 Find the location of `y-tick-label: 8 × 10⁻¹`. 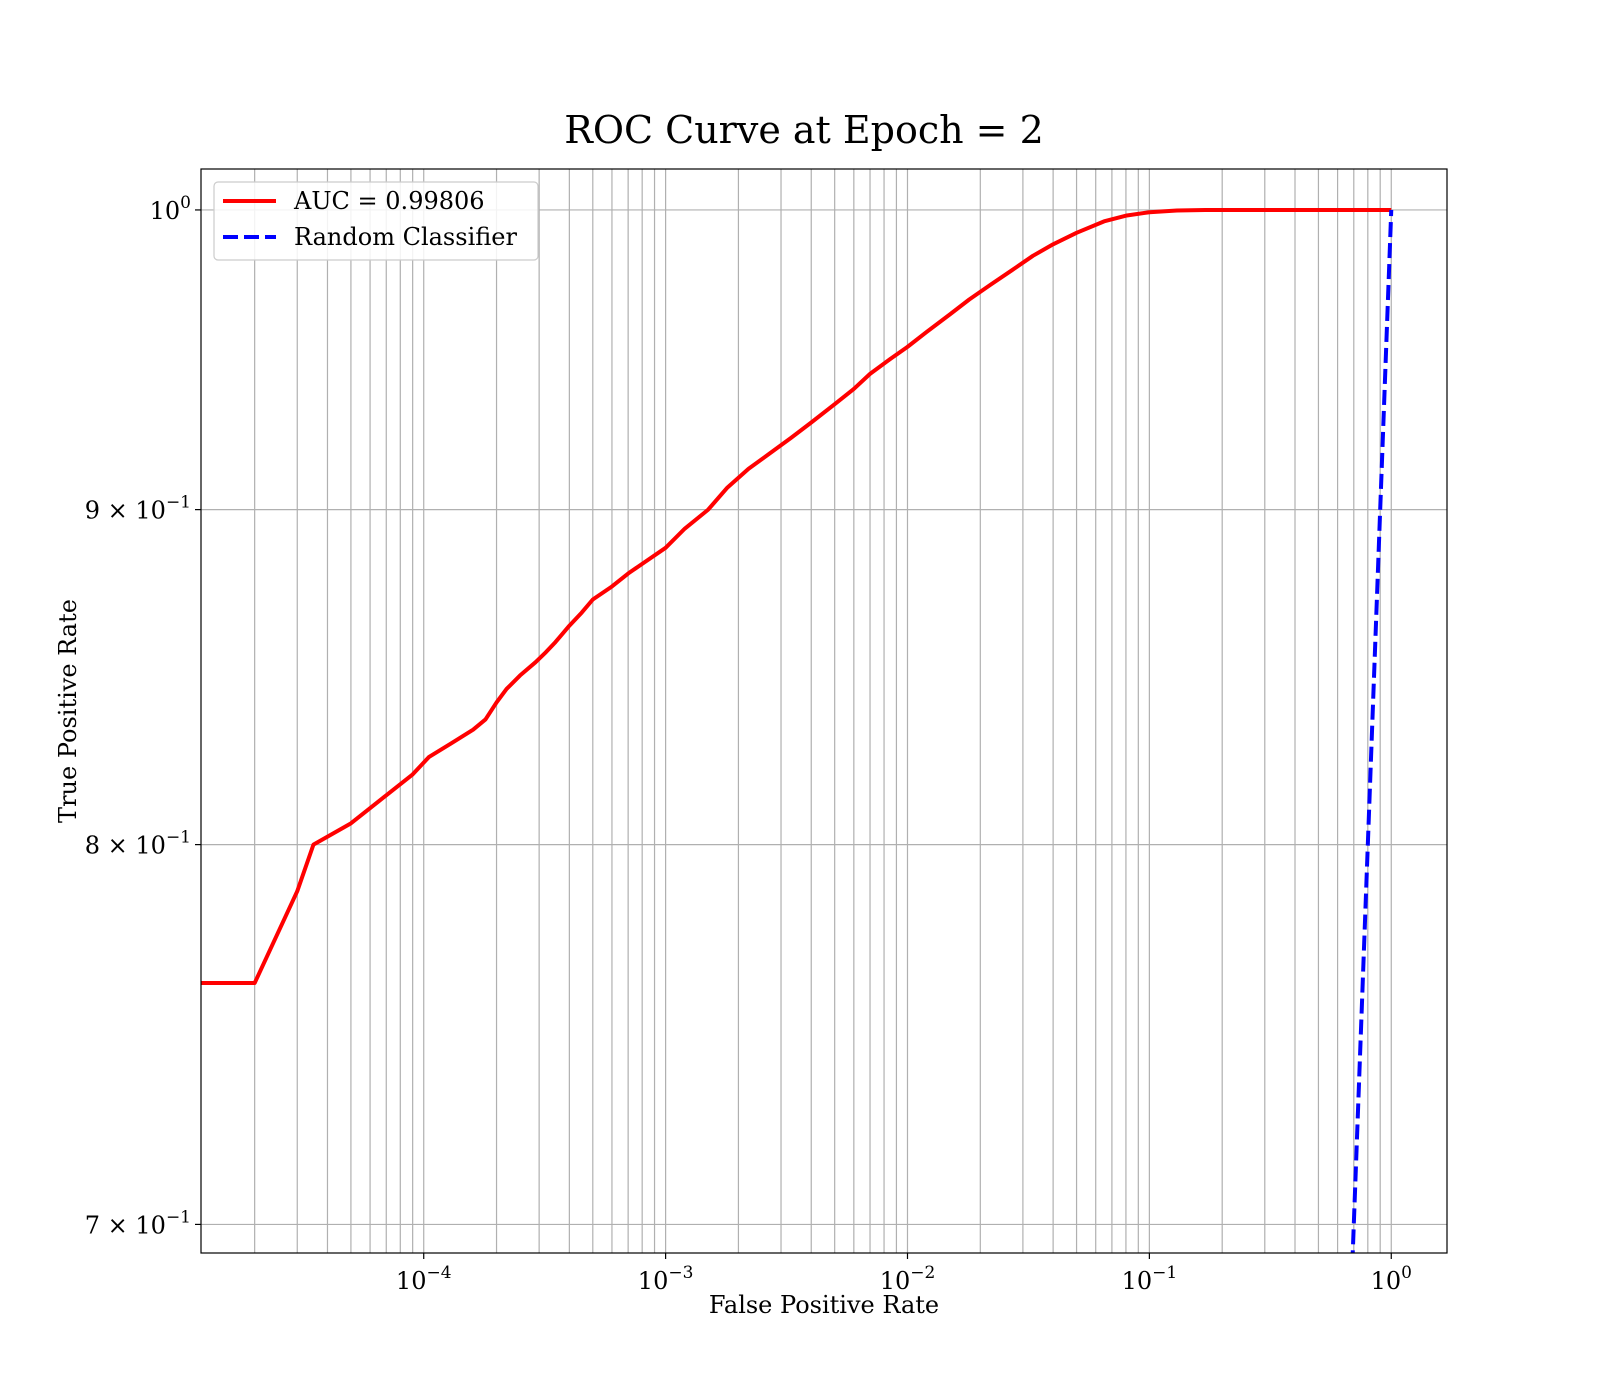

y-tick-label: 8 × 10⁻¹ is located at coordinates (138, 844).